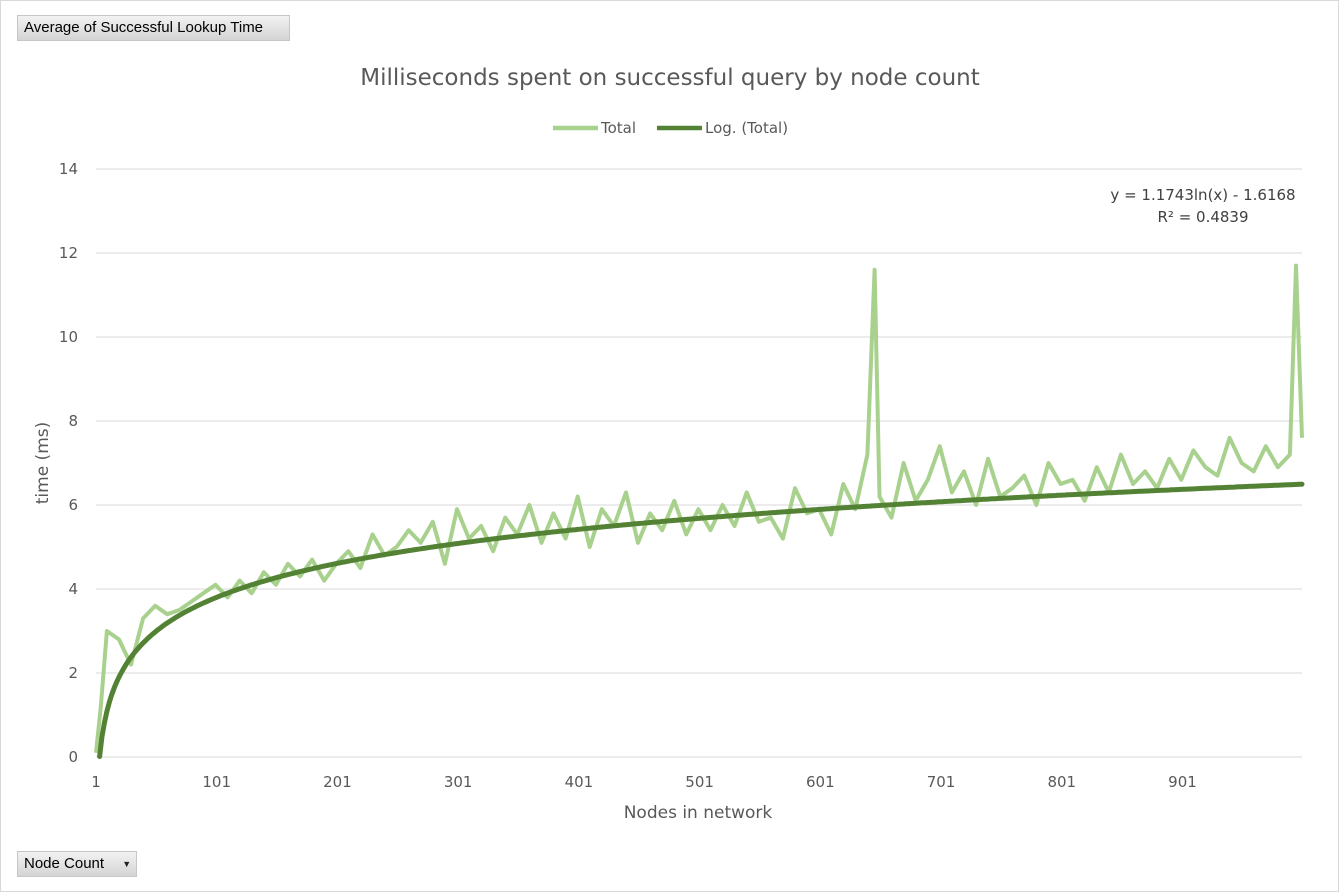 The width and height of the screenshot is (1339, 892). I want to click on x-tick-label: 201, so click(337, 782).